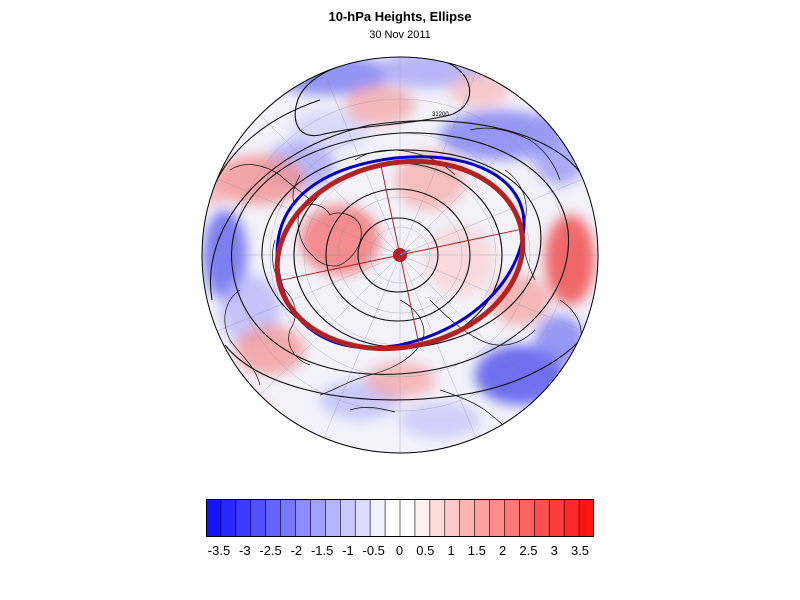 The width and height of the screenshot is (800, 600). I want to click on fitted-ellipse, so click(400, 255).